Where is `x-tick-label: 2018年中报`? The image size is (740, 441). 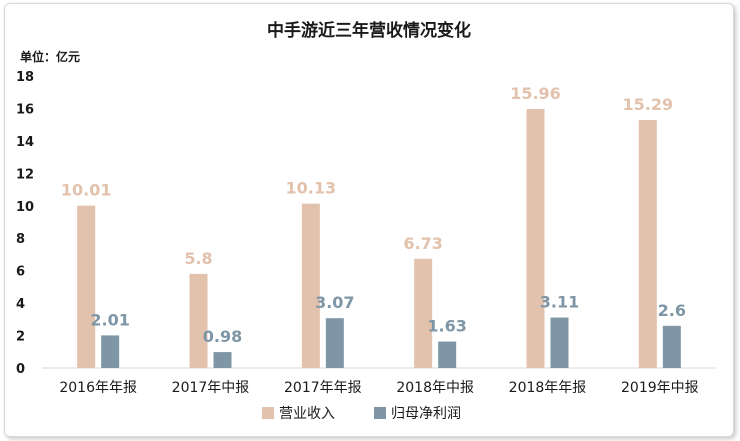 x-tick-label: 2018年中报 is located at coordinates (435, 388).